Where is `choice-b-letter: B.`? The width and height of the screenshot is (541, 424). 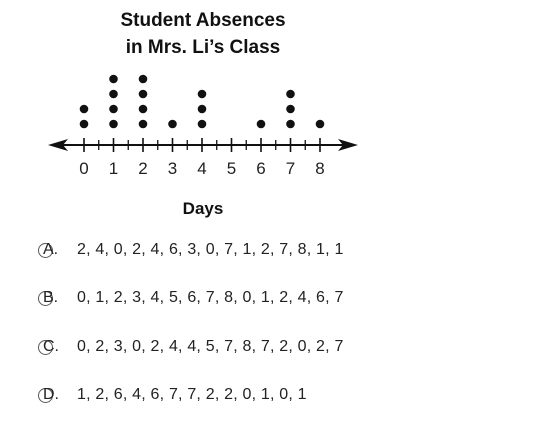
choice-b-letter: B. is located at coordinates (51, 297).